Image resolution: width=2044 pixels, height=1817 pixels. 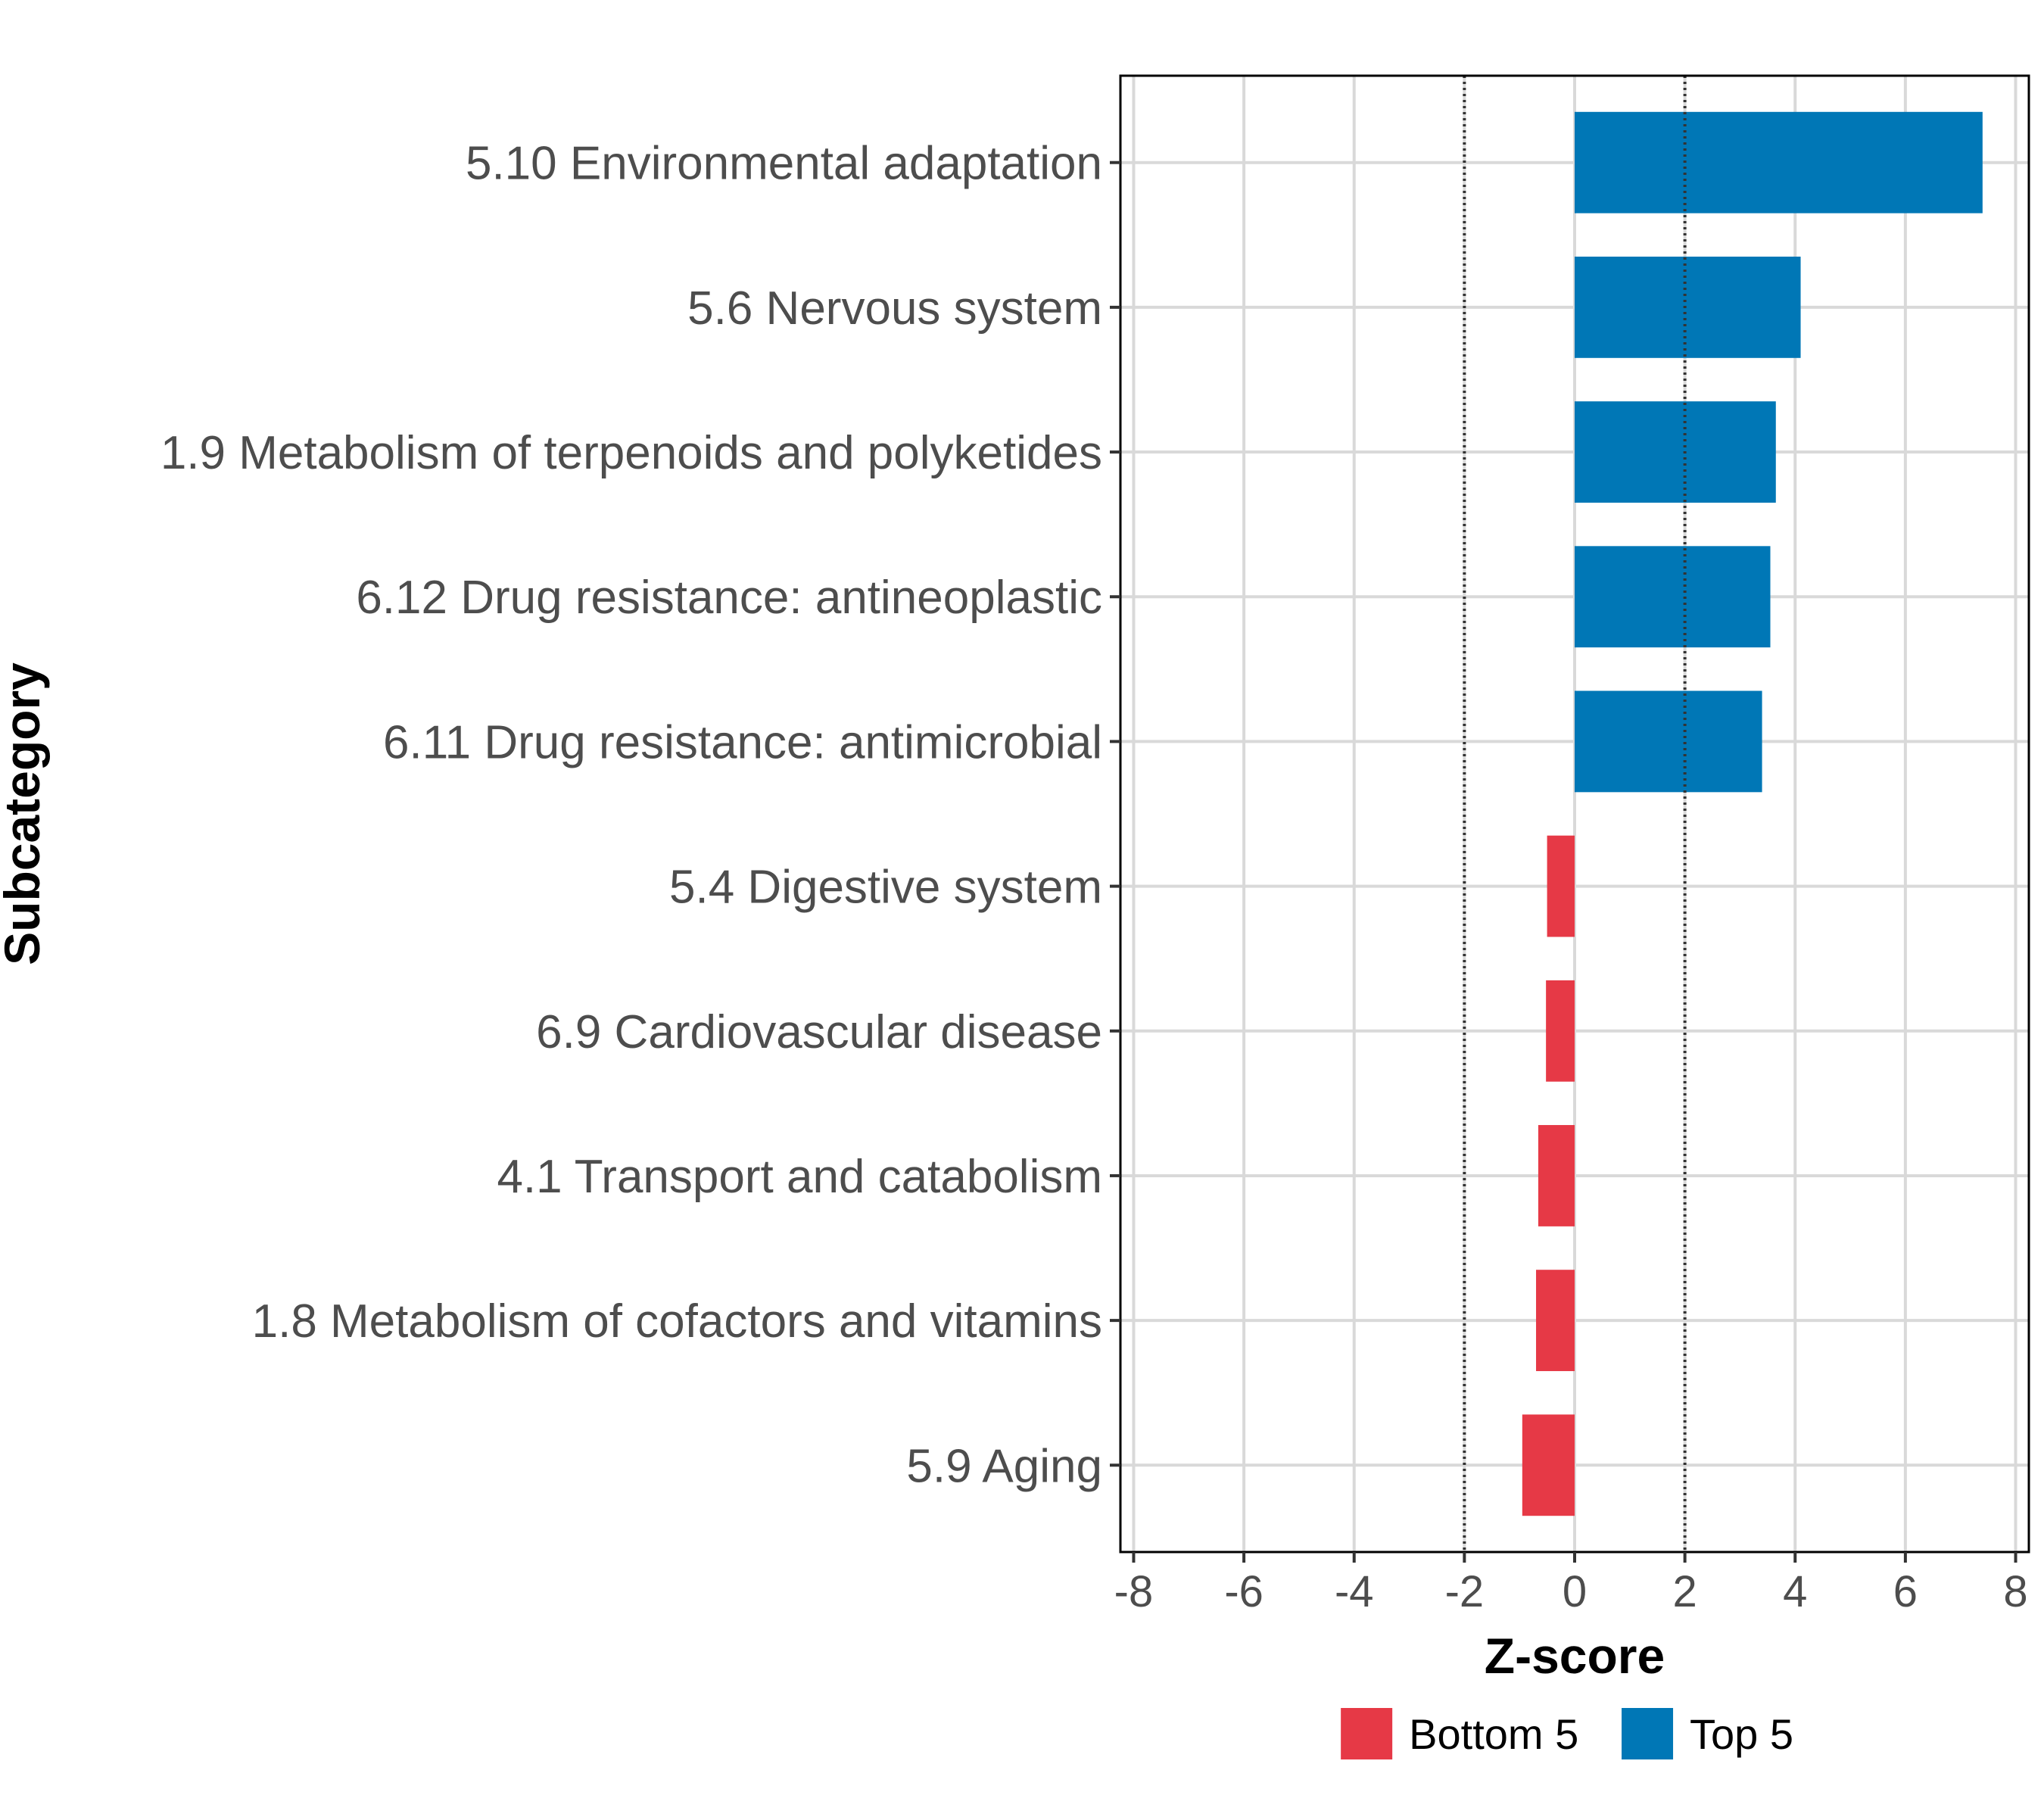 What do you see at coordinates (677, 1321) in the screenshot?
I see `y-tick-label: 1.8 Metabolism of cofactors and vitamins` at bounding box center [677, 1321].